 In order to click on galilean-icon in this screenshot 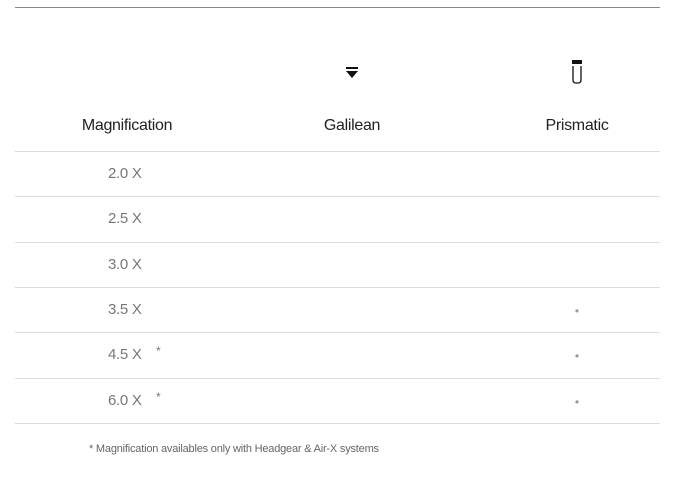, I will do `click(352, 72)`.